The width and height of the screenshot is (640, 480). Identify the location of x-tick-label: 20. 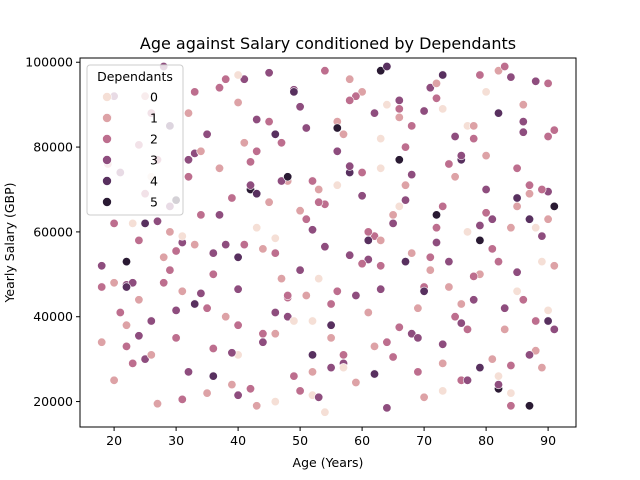
(114, 440).